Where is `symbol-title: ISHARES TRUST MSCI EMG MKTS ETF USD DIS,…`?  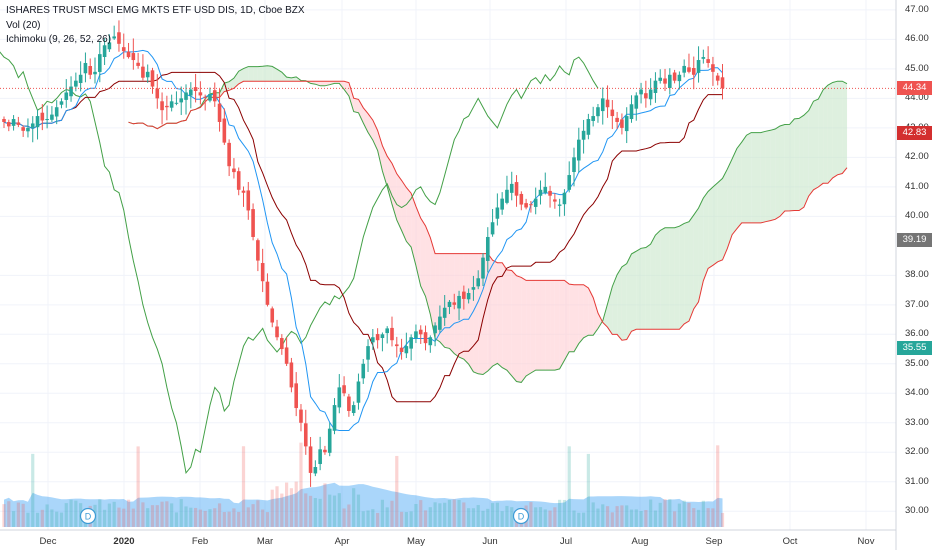
symbol-title: ISHARES TRUST MSCI EMG MKTS ETF USD DIS,… is located at coordinates (155, 10).